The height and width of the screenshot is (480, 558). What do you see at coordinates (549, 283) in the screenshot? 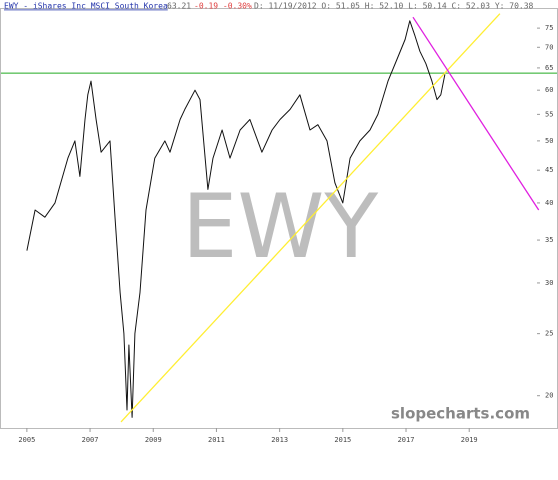
I see `y-tick-label: 30` at bounding box center [549, 283].